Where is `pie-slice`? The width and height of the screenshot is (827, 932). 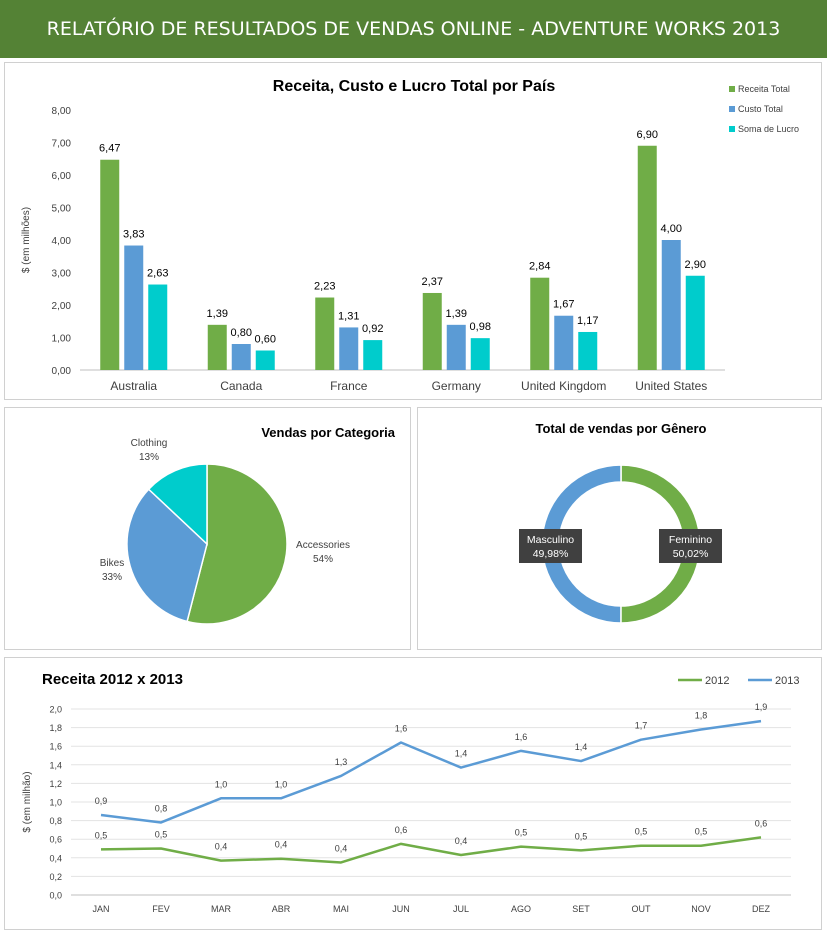
pie-slice is located at coordinates (167, 555).